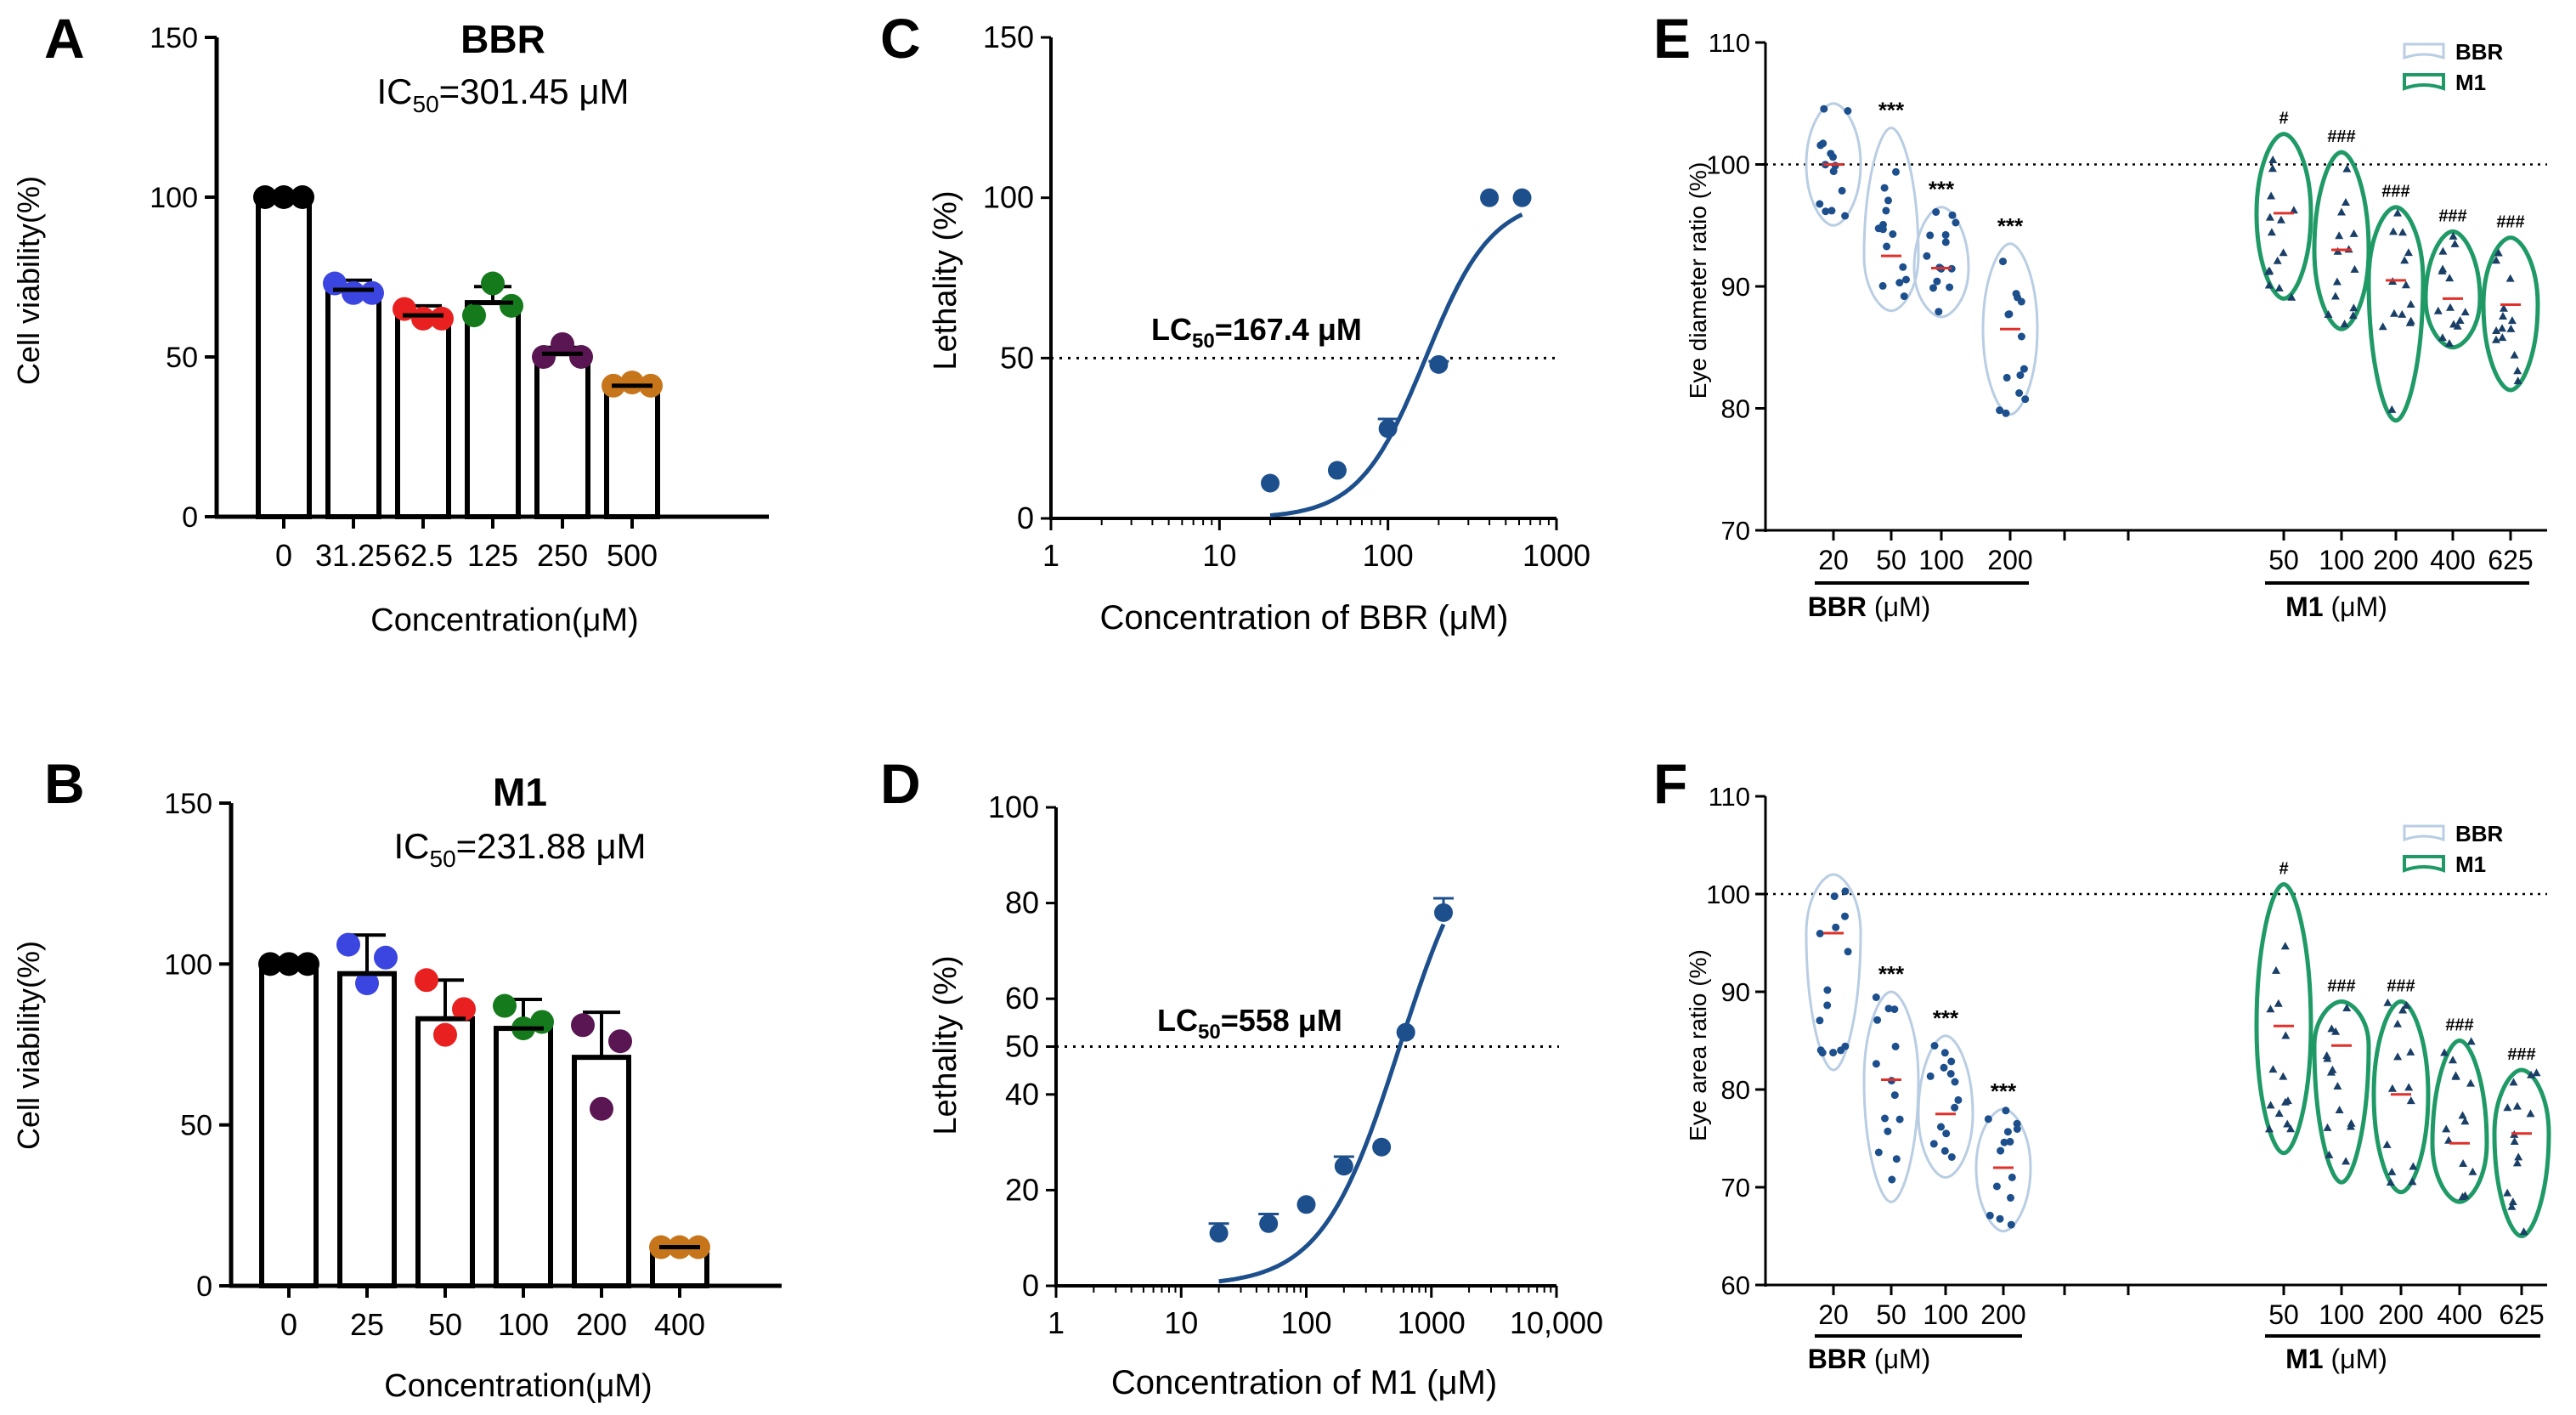  What do you see at coordinates (520, 849) in the screenshot?
I see `panel-b-ic50: IC50=231.88 μM` at bounding box center [520, 849].